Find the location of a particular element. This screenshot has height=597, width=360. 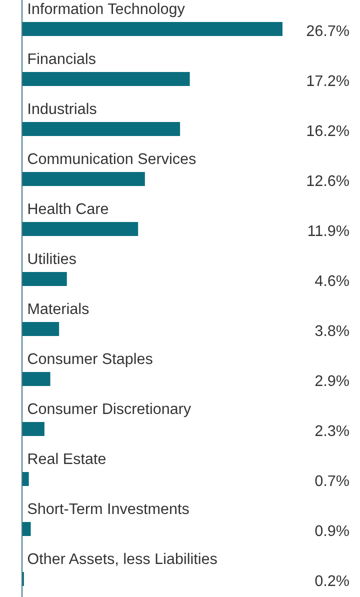

data-label: 26.7% is located at coordinates (327, 30).